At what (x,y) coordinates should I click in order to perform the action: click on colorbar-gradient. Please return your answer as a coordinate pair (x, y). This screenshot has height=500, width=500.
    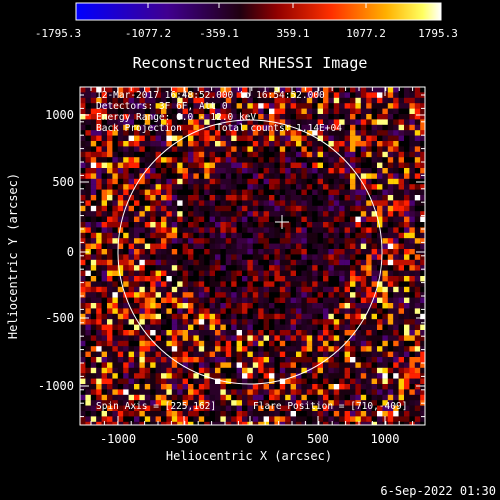
    Looking at the image, I should click on (258, 11).